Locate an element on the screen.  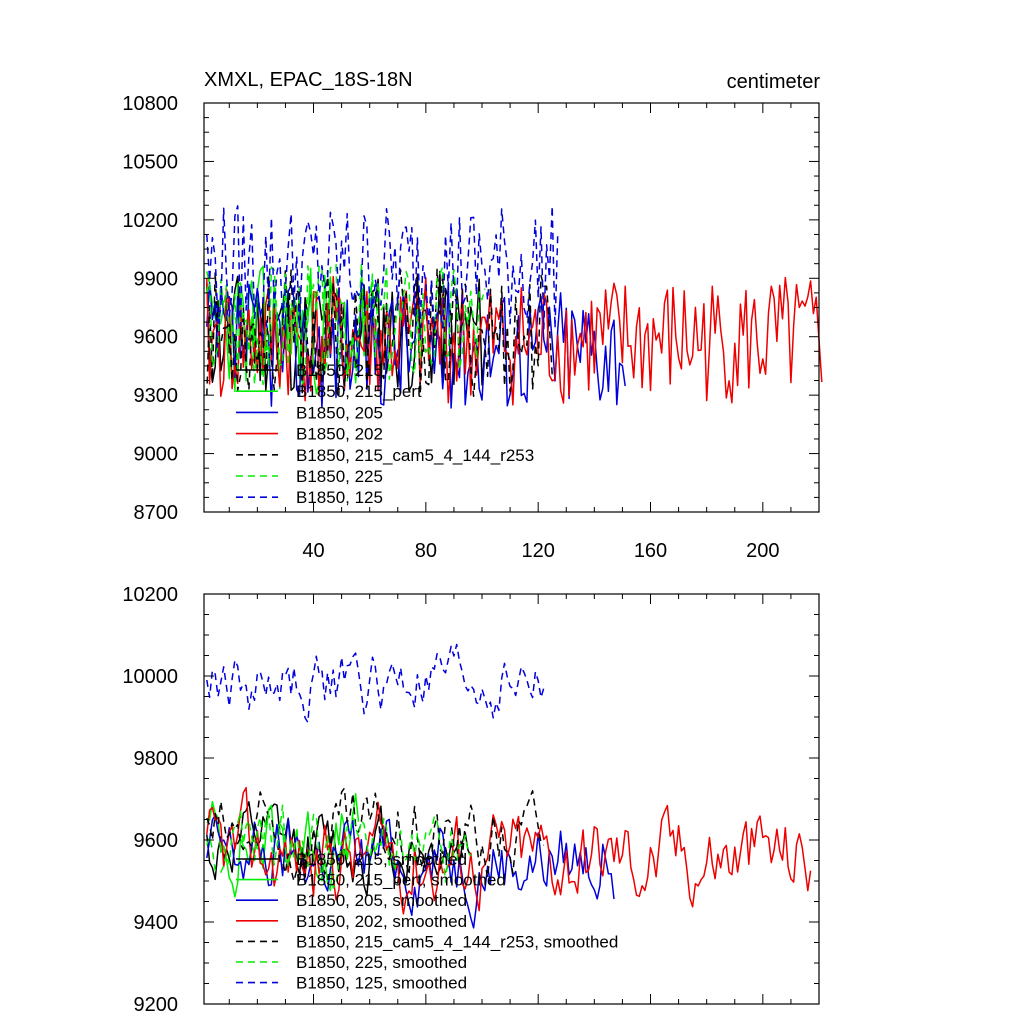
y-tick-label: 9000 is located at coordinates (156, 455).